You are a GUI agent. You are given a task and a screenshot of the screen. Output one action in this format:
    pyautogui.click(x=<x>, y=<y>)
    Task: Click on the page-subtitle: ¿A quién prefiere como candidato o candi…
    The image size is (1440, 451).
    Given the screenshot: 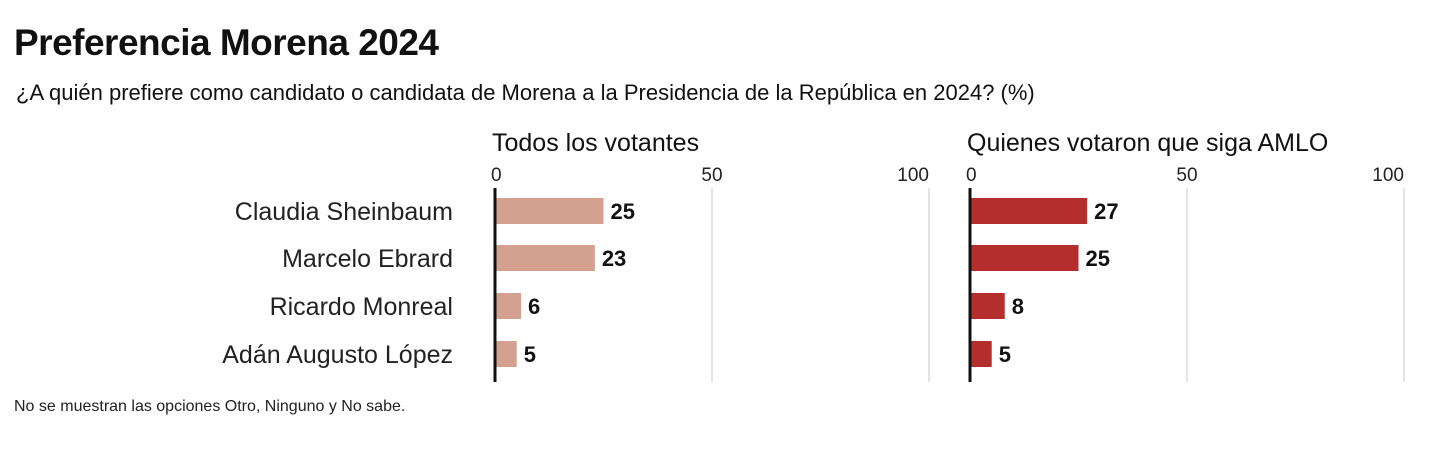 What is the action you would take?
    pyautogui.click(x=525, y=92)
    